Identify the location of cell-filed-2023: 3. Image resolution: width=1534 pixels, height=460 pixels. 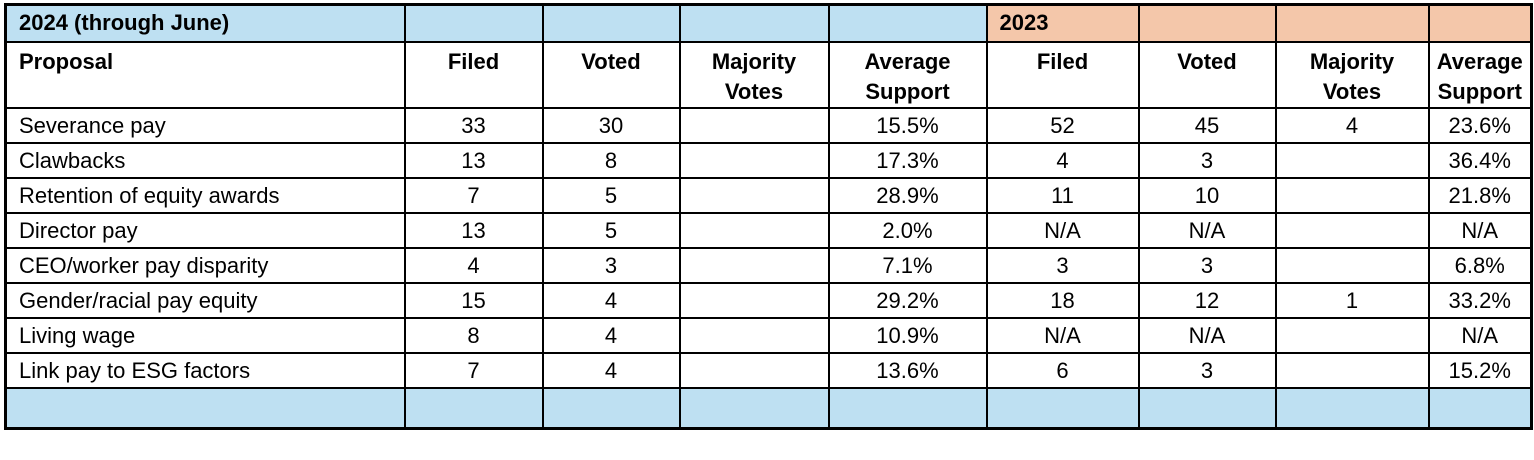
(1062, 266).